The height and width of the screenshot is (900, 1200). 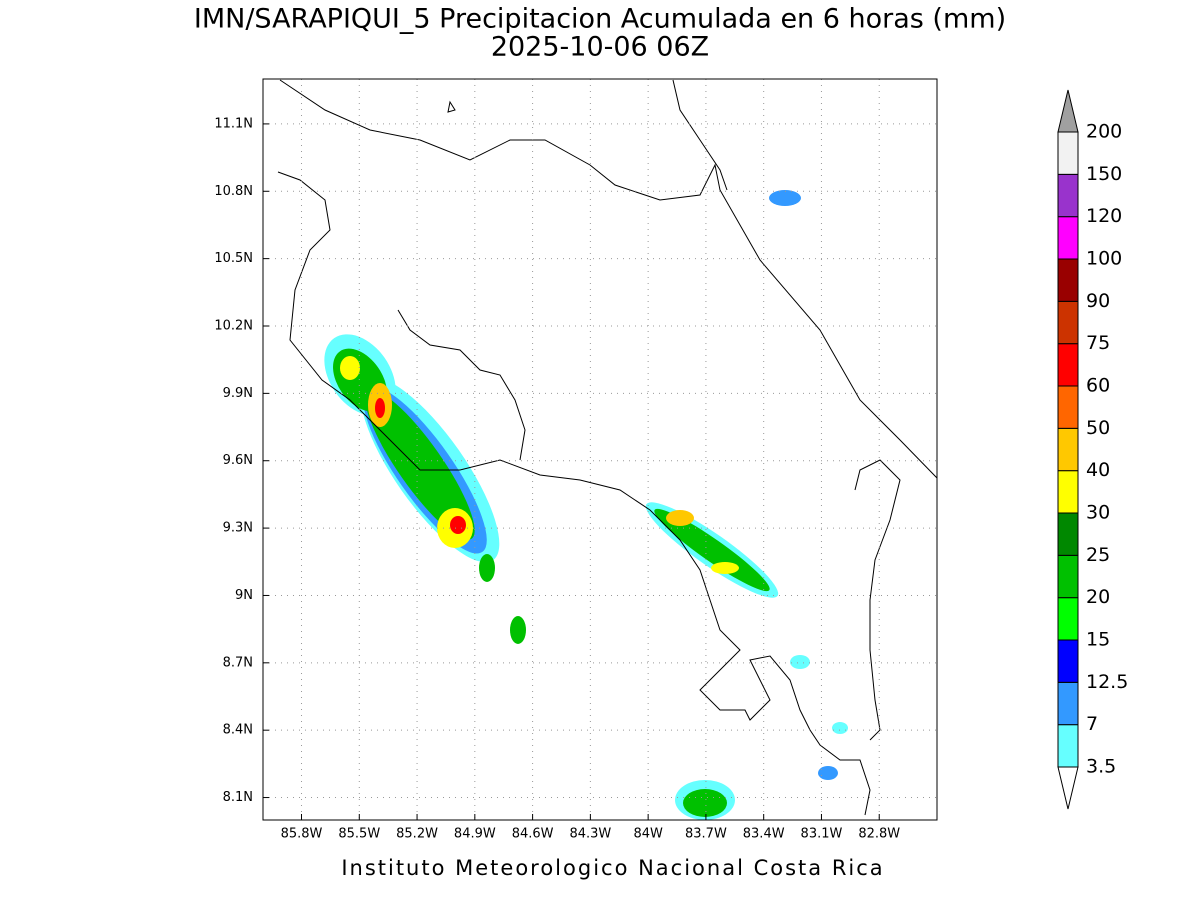 I want to click on colorbar-label: 25, so click(x=1098, y=555).